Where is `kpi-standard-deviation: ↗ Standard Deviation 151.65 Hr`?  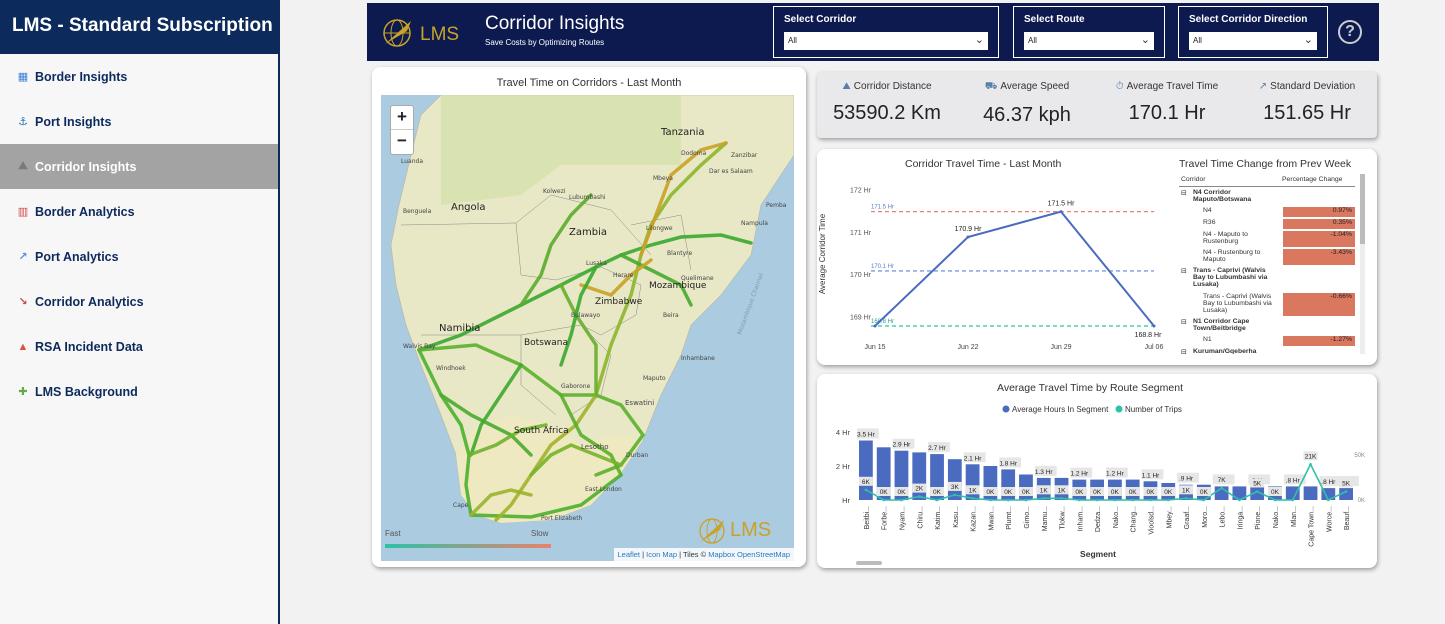 kpi-standard-deviation: ↗ Standard Deviation 151.65 Hr is located at coordinates (1307, 105).